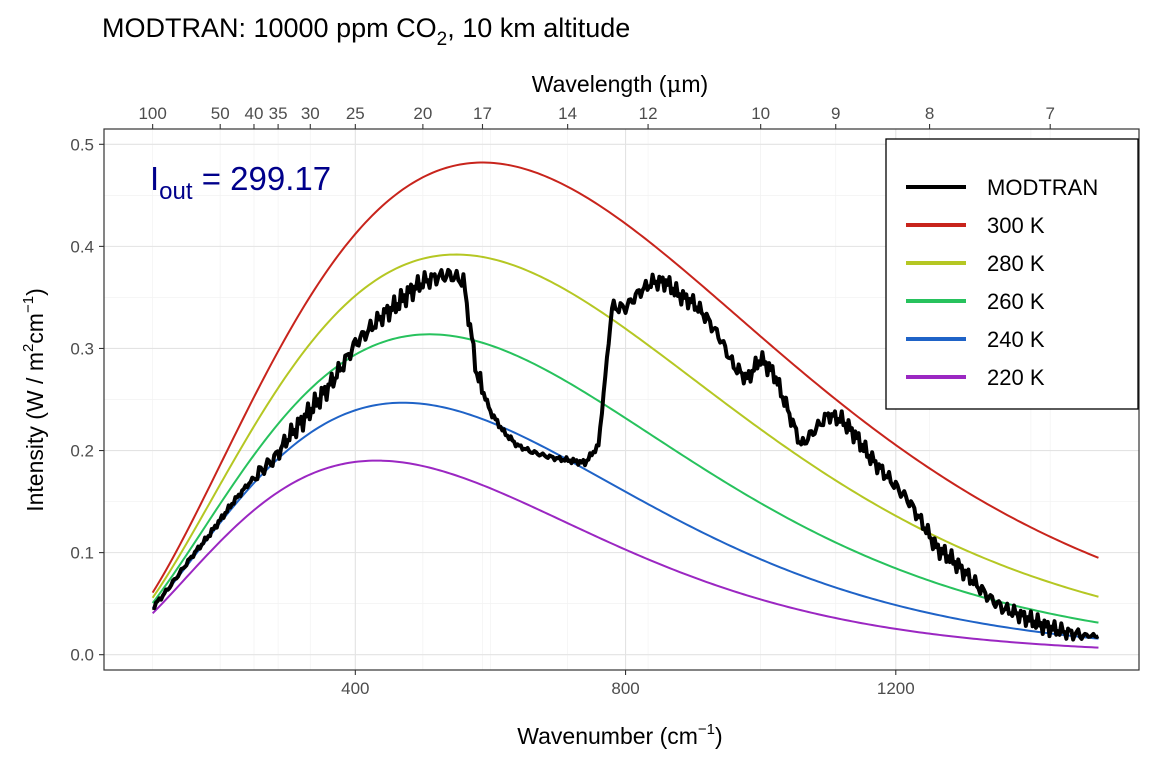 The image size is (1152, 768). I want to click on x2-tick-label: 17, so click(482, 113).